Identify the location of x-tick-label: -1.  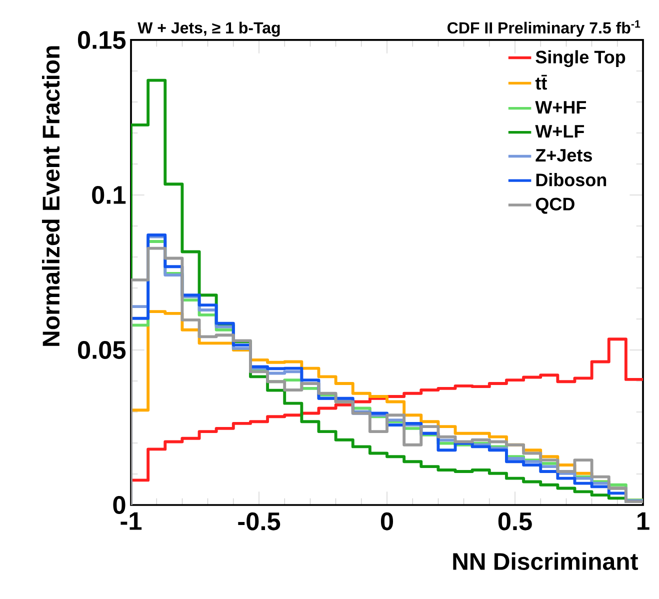
(131, 521).